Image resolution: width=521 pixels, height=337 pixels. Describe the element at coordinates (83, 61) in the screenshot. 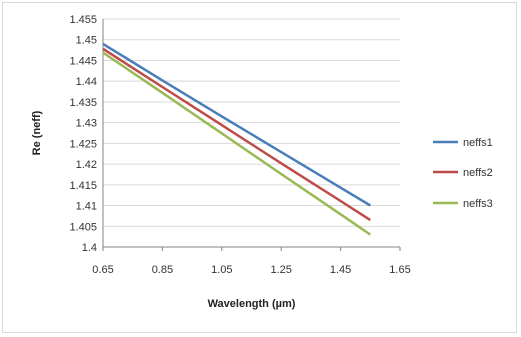

I see `y-tick-label: 1.445` at that location.